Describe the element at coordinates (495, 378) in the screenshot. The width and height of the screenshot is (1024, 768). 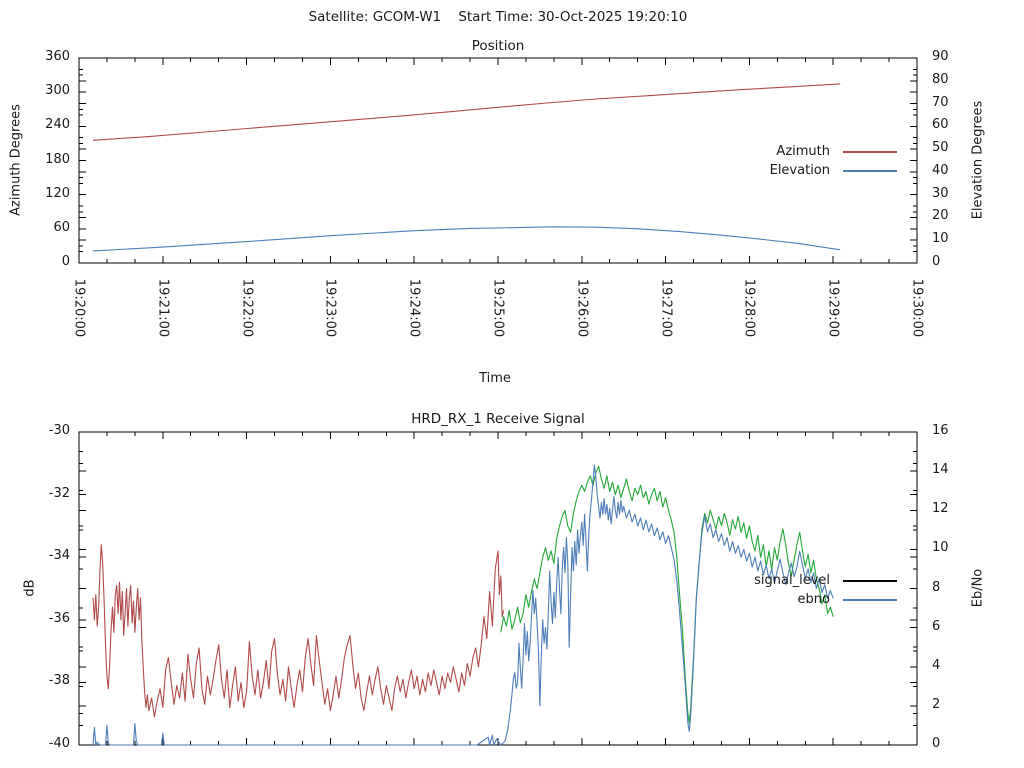
I see `time-axis-label: Time` at that location.